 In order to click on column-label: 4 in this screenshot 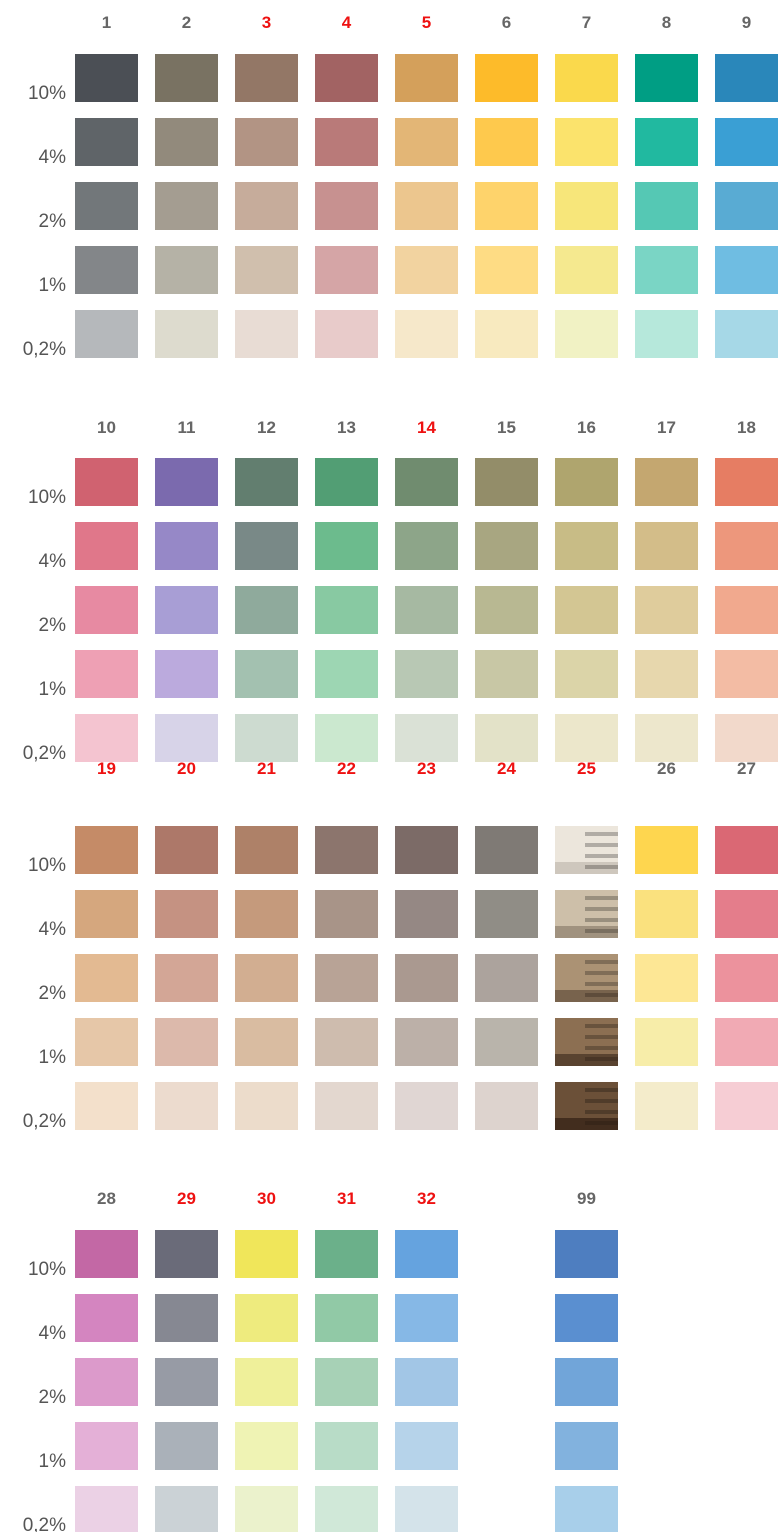, I will do `click(347, 22)`.